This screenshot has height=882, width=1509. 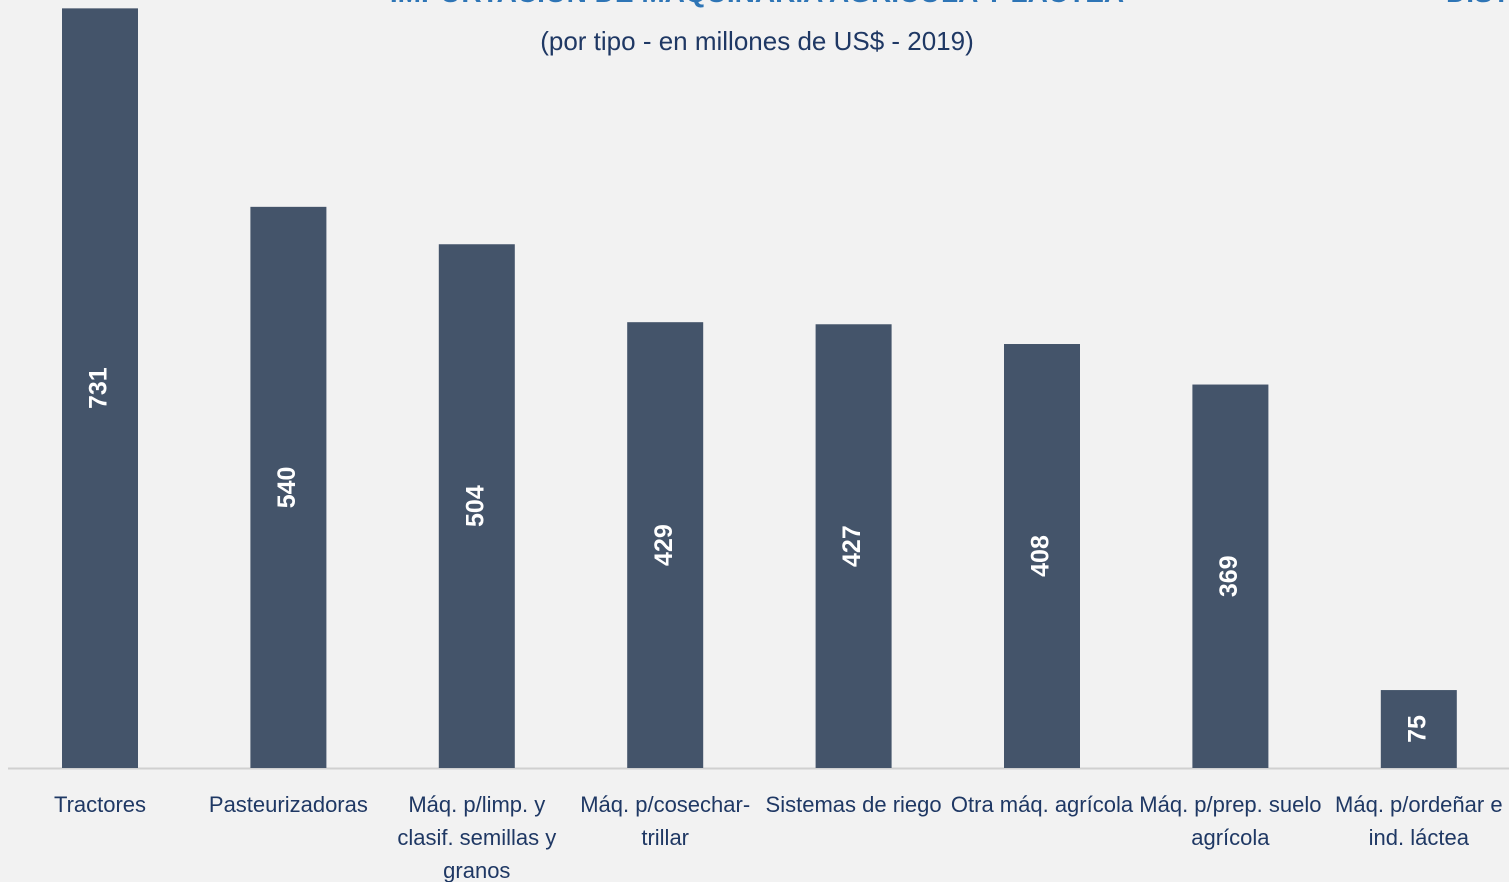 I want to click on data-label: 408, so click(x=1041, y=556).